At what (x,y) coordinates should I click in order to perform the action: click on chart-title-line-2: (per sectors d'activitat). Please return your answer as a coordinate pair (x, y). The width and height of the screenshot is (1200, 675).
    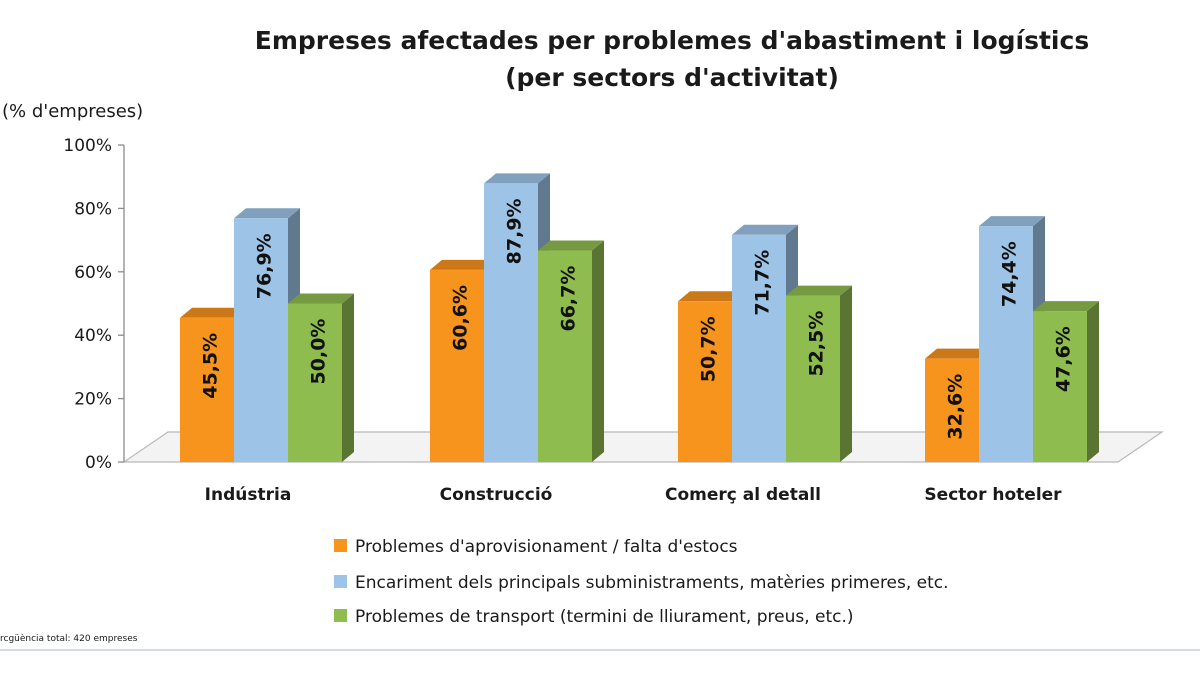
    Looking at the image, I should click on (672, 77).